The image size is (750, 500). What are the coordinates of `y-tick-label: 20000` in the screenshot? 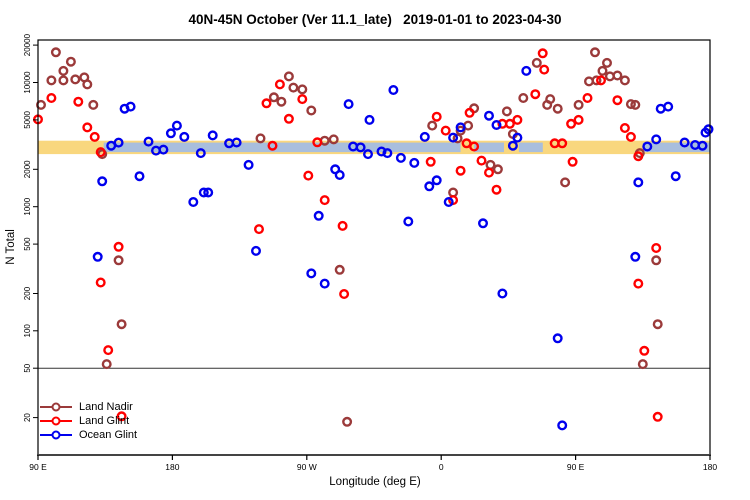 It's located at (27, 44).